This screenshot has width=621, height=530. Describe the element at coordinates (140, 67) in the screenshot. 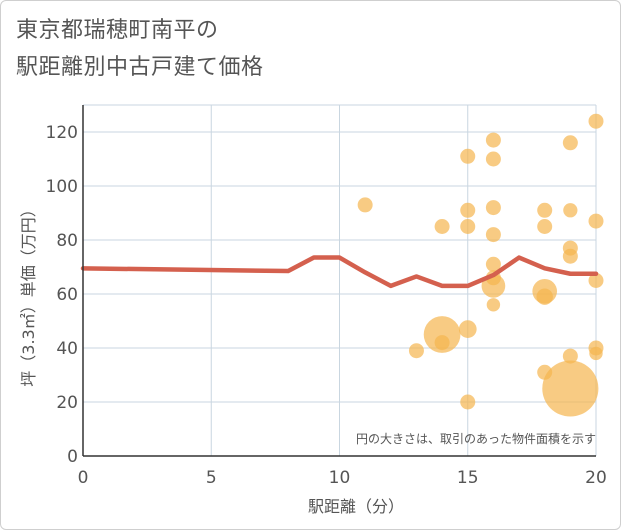

I see `chart-title-line-2: 駅距離別中古戸建て価格` at that location.